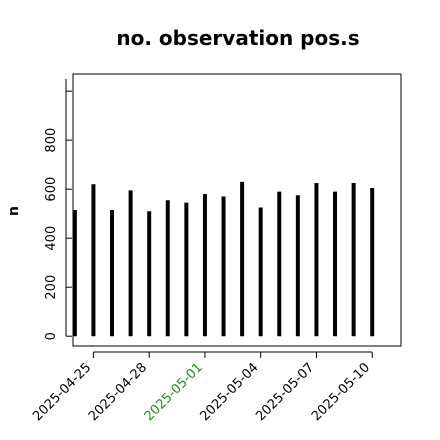 The image size is (440, 440). What do you see at coordinates (118, 392) in the screenshot?
I see `x-tick-label: 2025-04-28` at bounding box center [118, 392].